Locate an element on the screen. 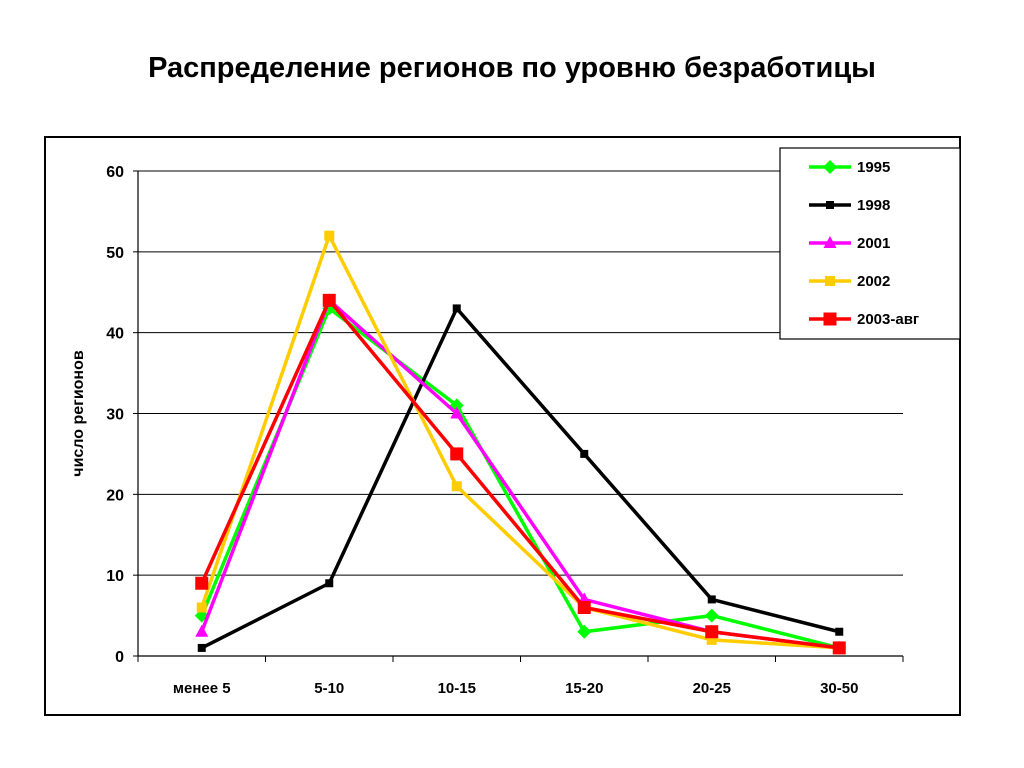 Image resolution: width=1024 pixels, height=768 pixels. x-tick-label: менее 5 is located at coordinates (202, 688).